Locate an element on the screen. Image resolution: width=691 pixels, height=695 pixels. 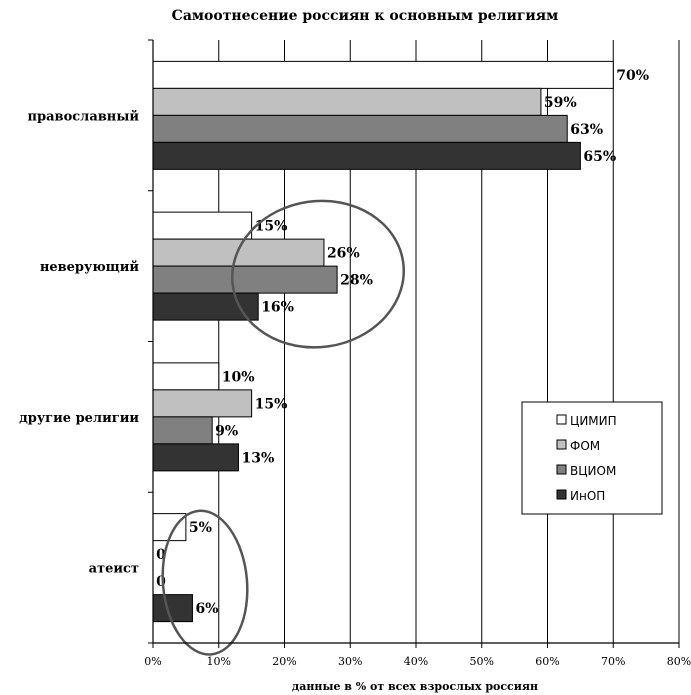
x-tick-label: 40% is located at coordinates (416, 661).